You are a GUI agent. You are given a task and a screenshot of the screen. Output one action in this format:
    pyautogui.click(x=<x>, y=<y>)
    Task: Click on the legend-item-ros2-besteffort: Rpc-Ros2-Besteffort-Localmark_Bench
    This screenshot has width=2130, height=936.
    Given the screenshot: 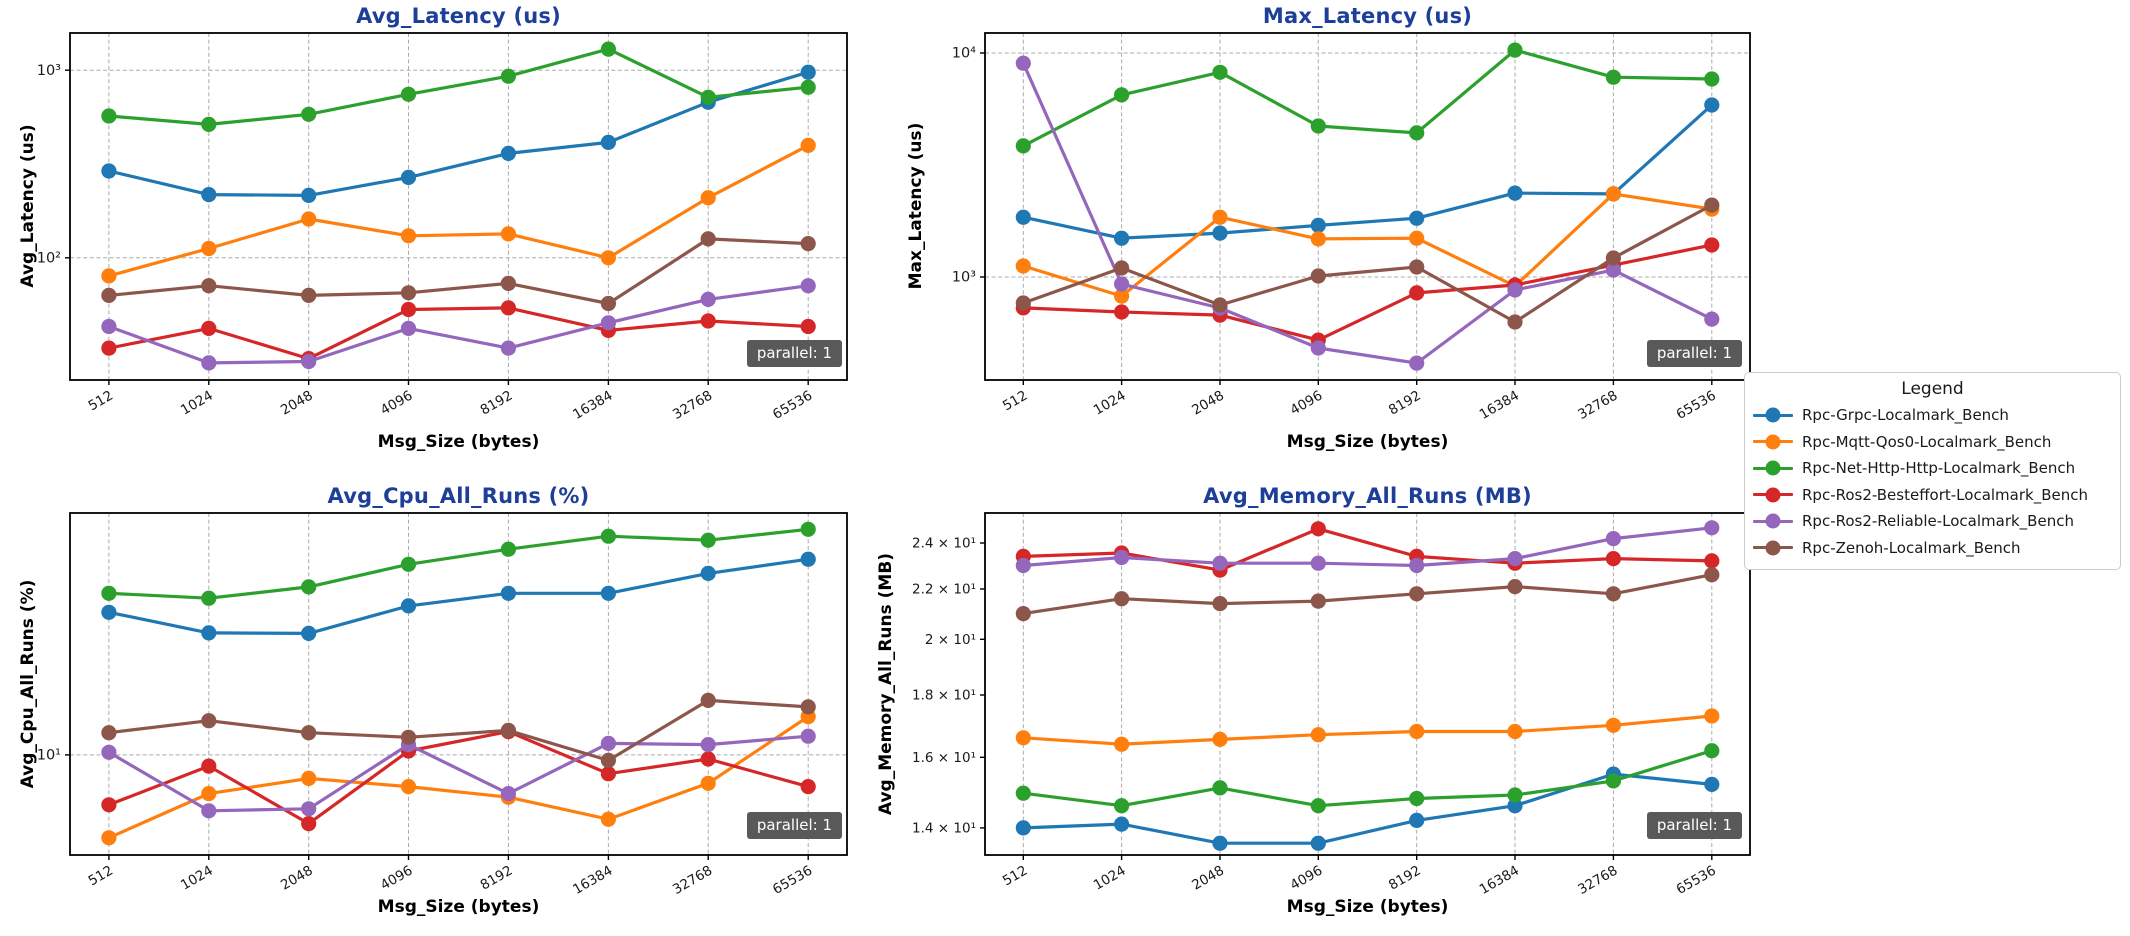 What is the action you would take?
    pyautogui.click(x=1932, y=495)
    